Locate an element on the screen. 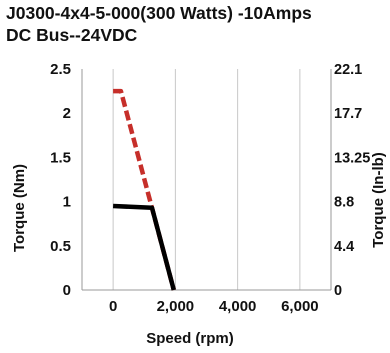 The width and height of the screenshot is (390, 353). y-tick-label-left: 2.5 is located at coordinates (60, 69).